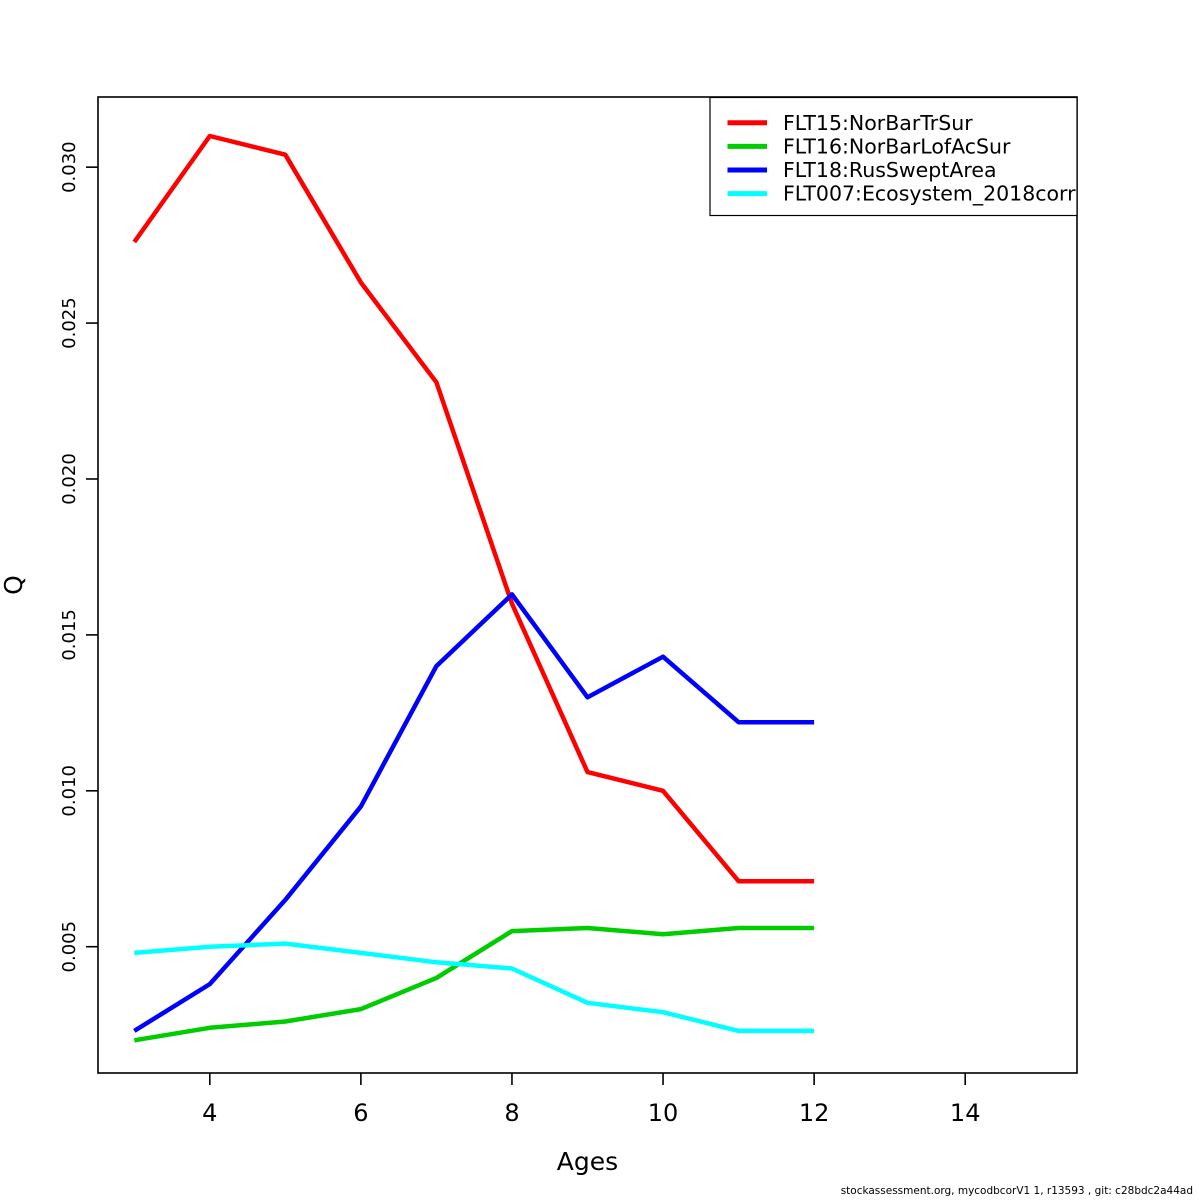 This screenshot has width=1200, height=1200. Describe the element at coordinates (209, 1113) in the screenshot. I see `x-axis-tick-label: 4` at that location.